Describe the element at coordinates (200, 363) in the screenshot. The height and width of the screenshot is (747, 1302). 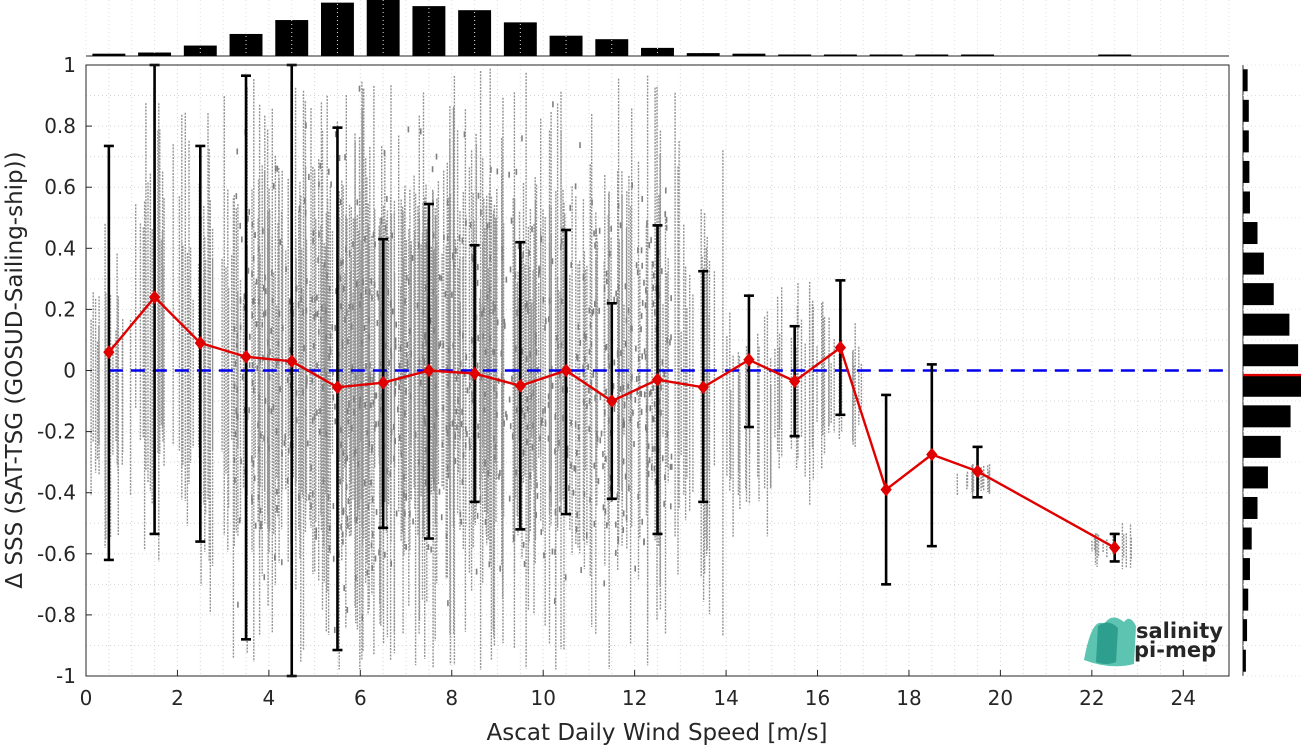
I see `scatter-points` at that location.